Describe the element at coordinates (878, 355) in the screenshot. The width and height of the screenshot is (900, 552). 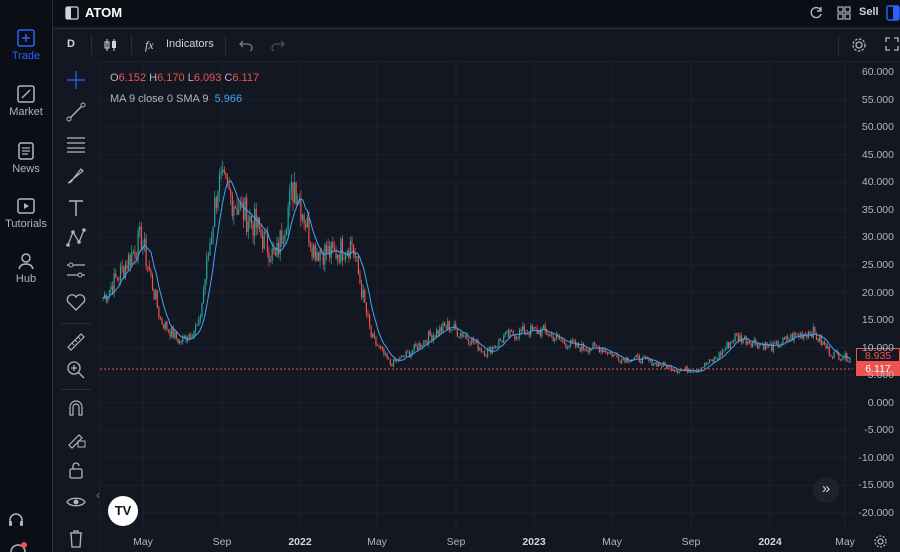
I see `ma-price-tag: 8.935` at that location.